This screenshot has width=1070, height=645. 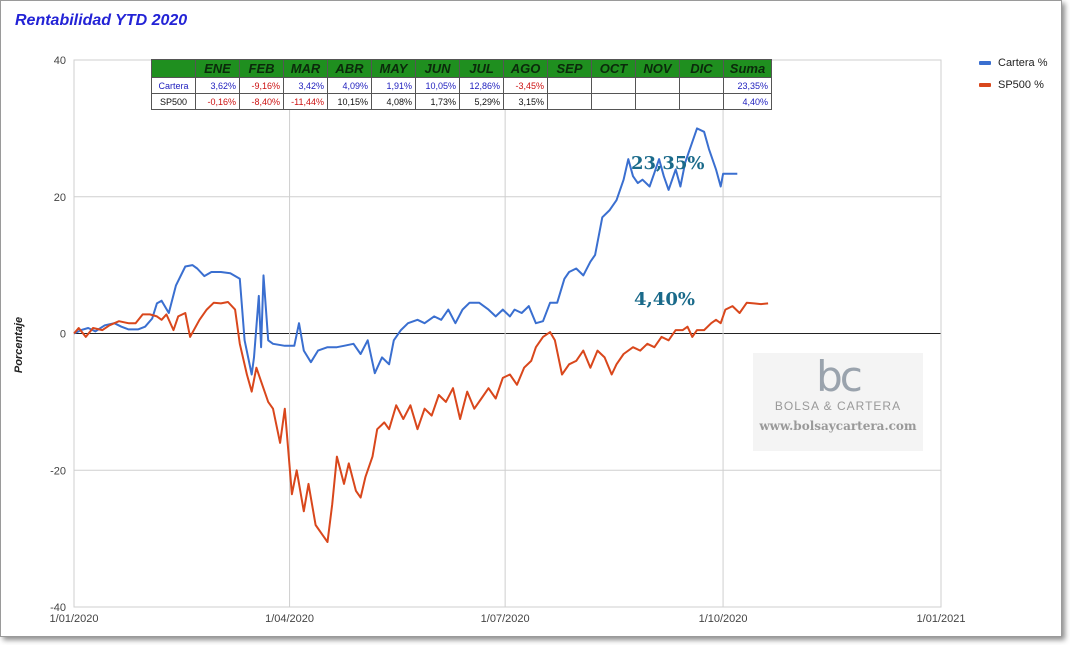 What do you see at coordinates (437, 68) in the screenshot?
I see `table-header-cell: JUN` at bounding box center [437, 68].